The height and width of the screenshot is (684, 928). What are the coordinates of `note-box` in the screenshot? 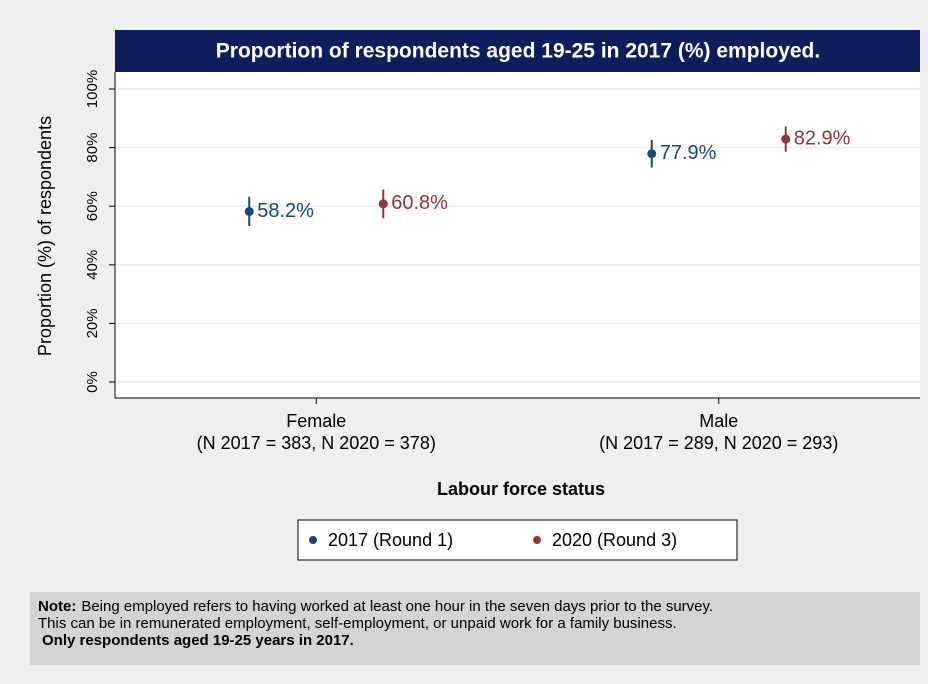 It's located at (475, 628).